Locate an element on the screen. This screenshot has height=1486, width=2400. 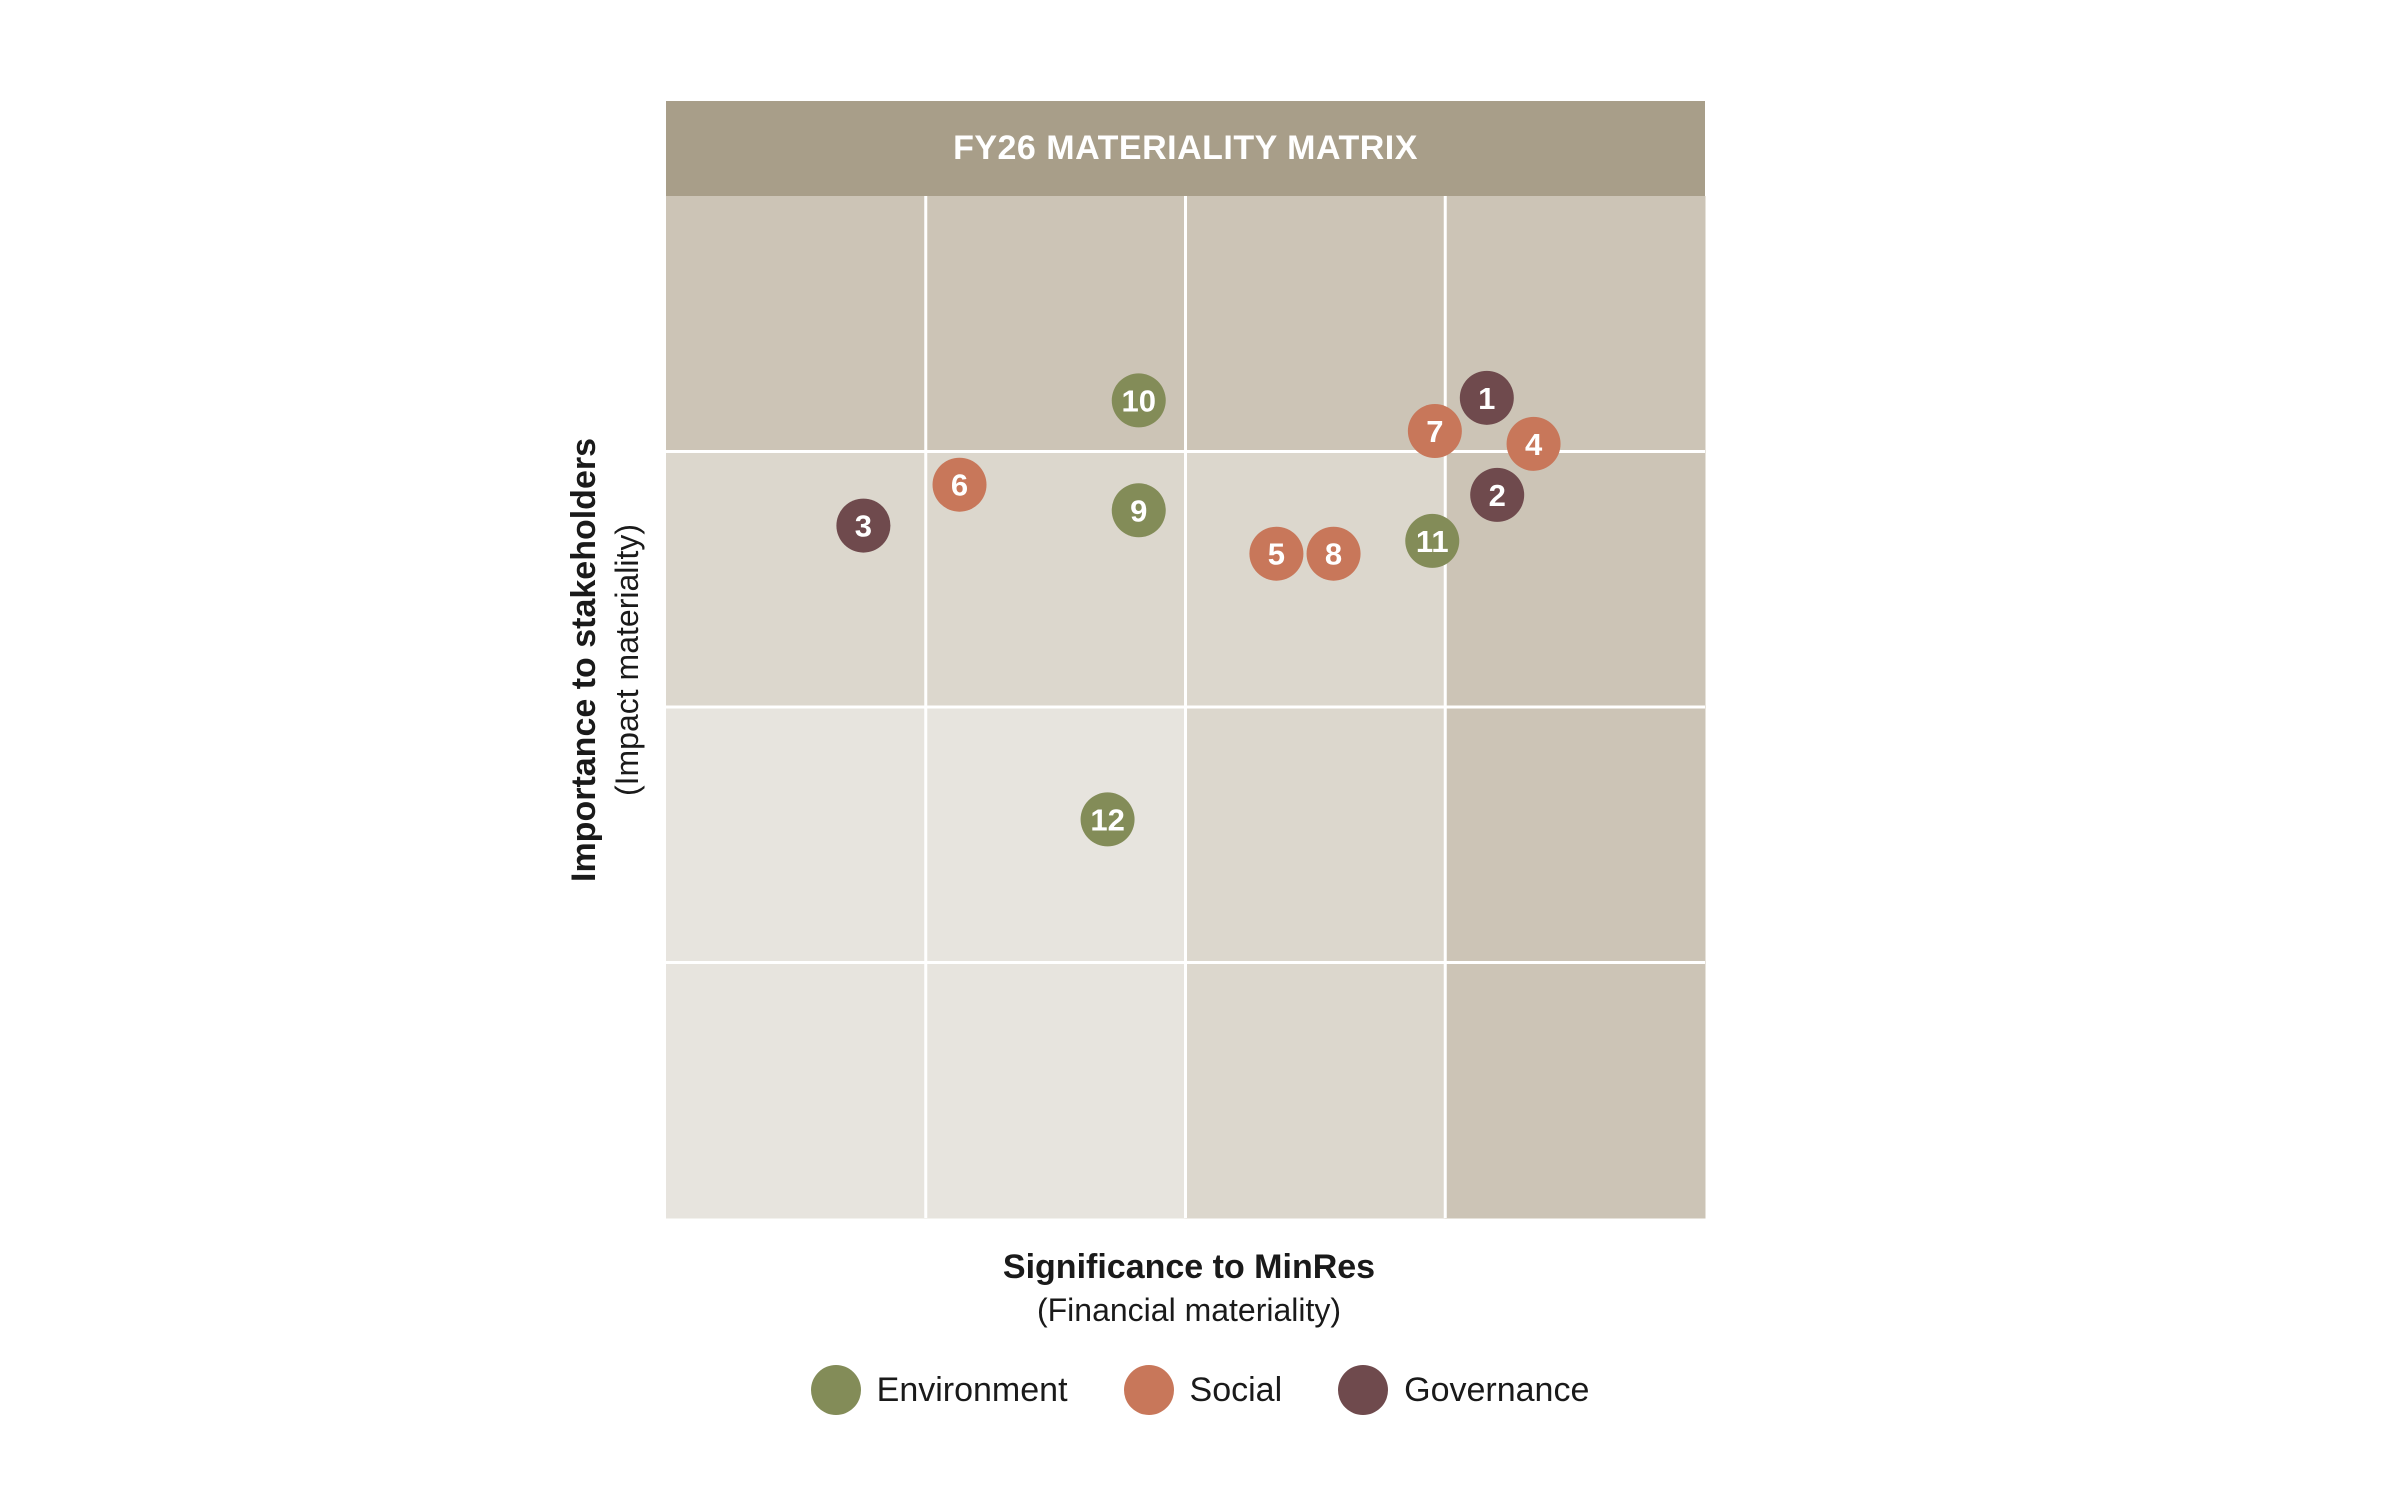
data-point-label: 10 is located at coordinates (1139, 400).